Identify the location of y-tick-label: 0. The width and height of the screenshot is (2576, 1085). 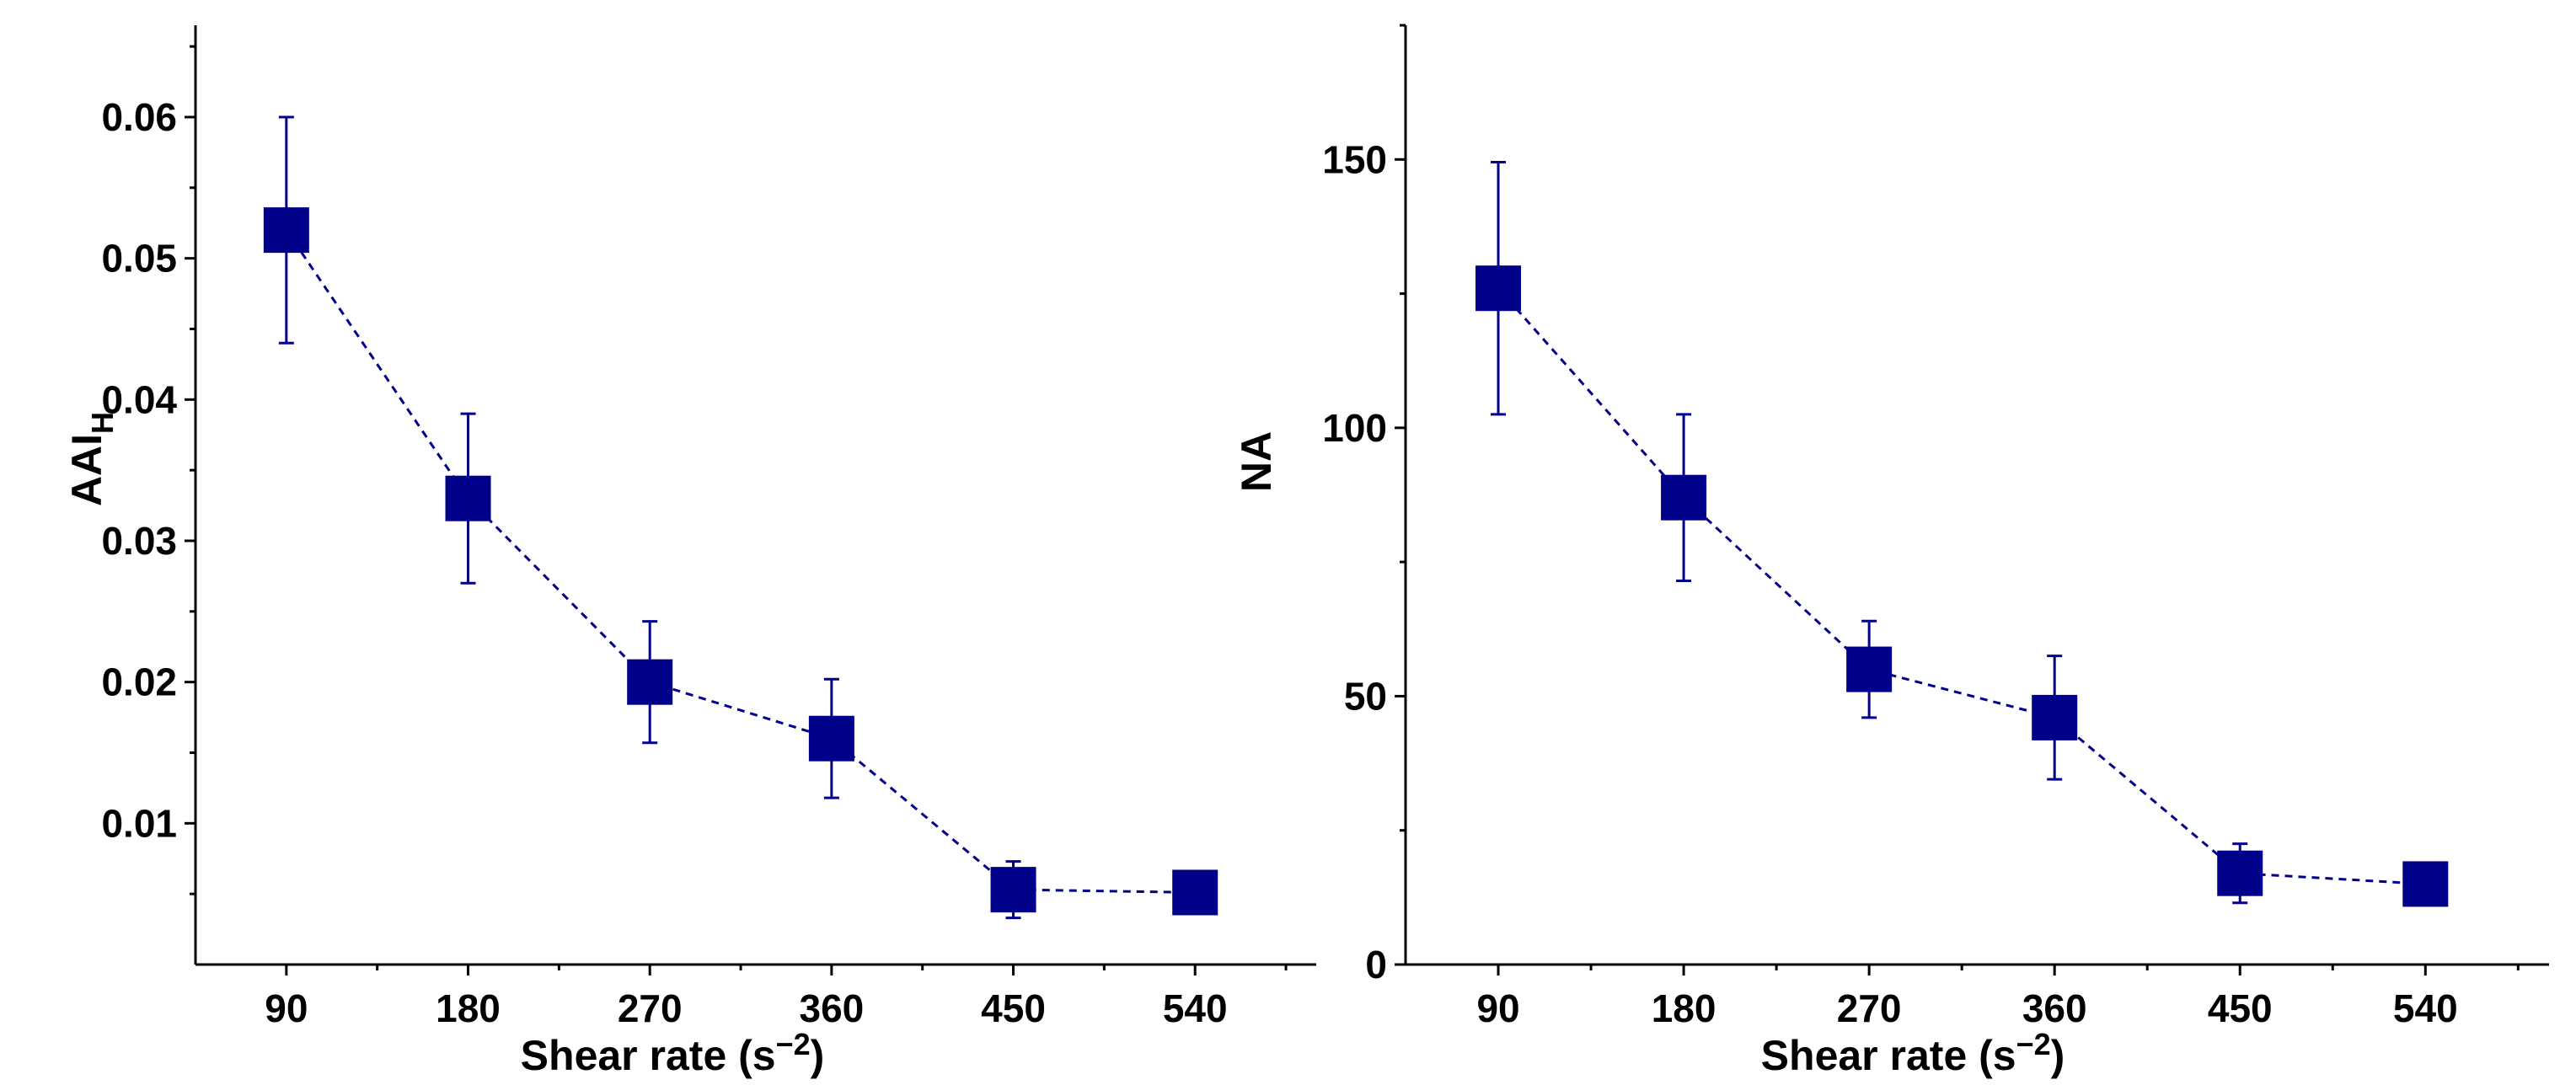
(1376, 964).